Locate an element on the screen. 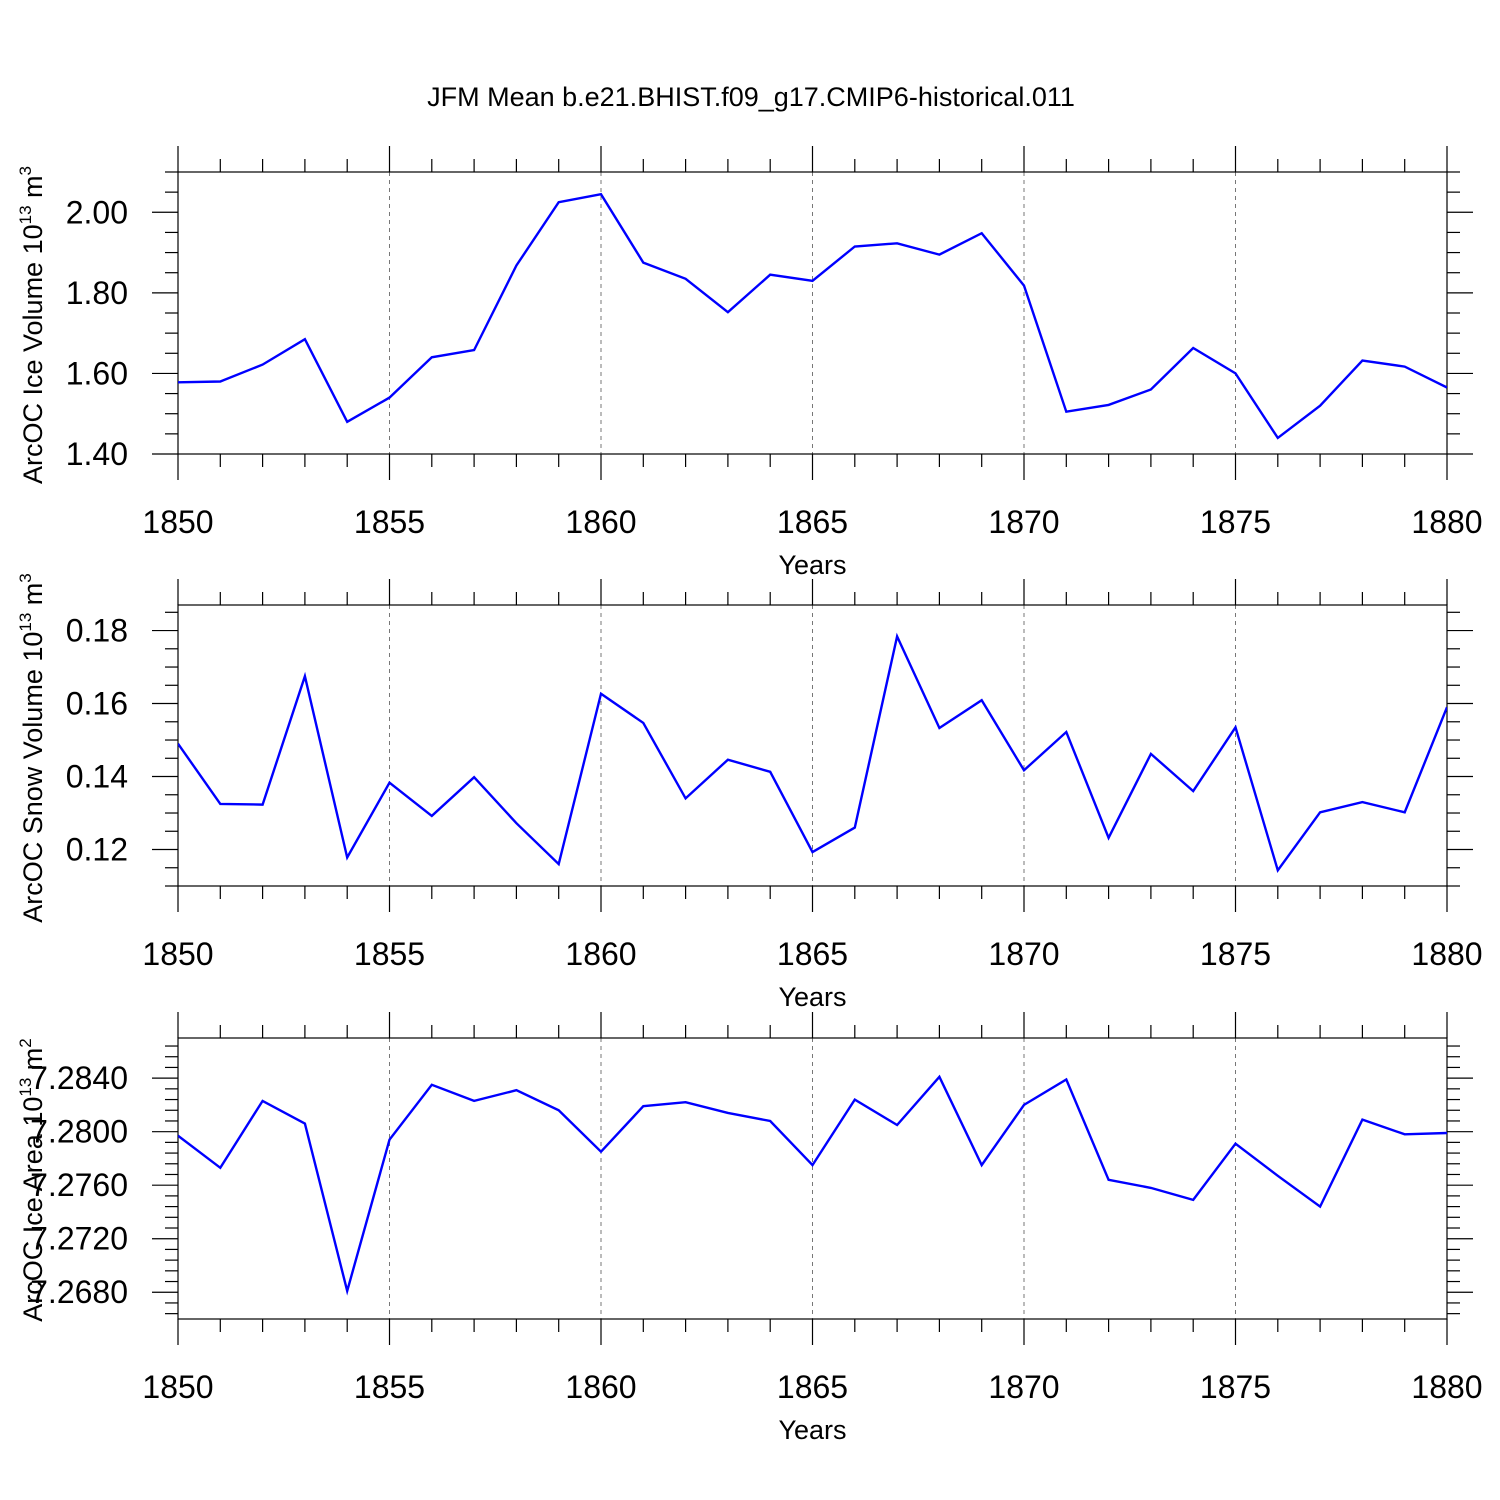  y-tick-label: 1.40 is located at coordinates (97, 454).